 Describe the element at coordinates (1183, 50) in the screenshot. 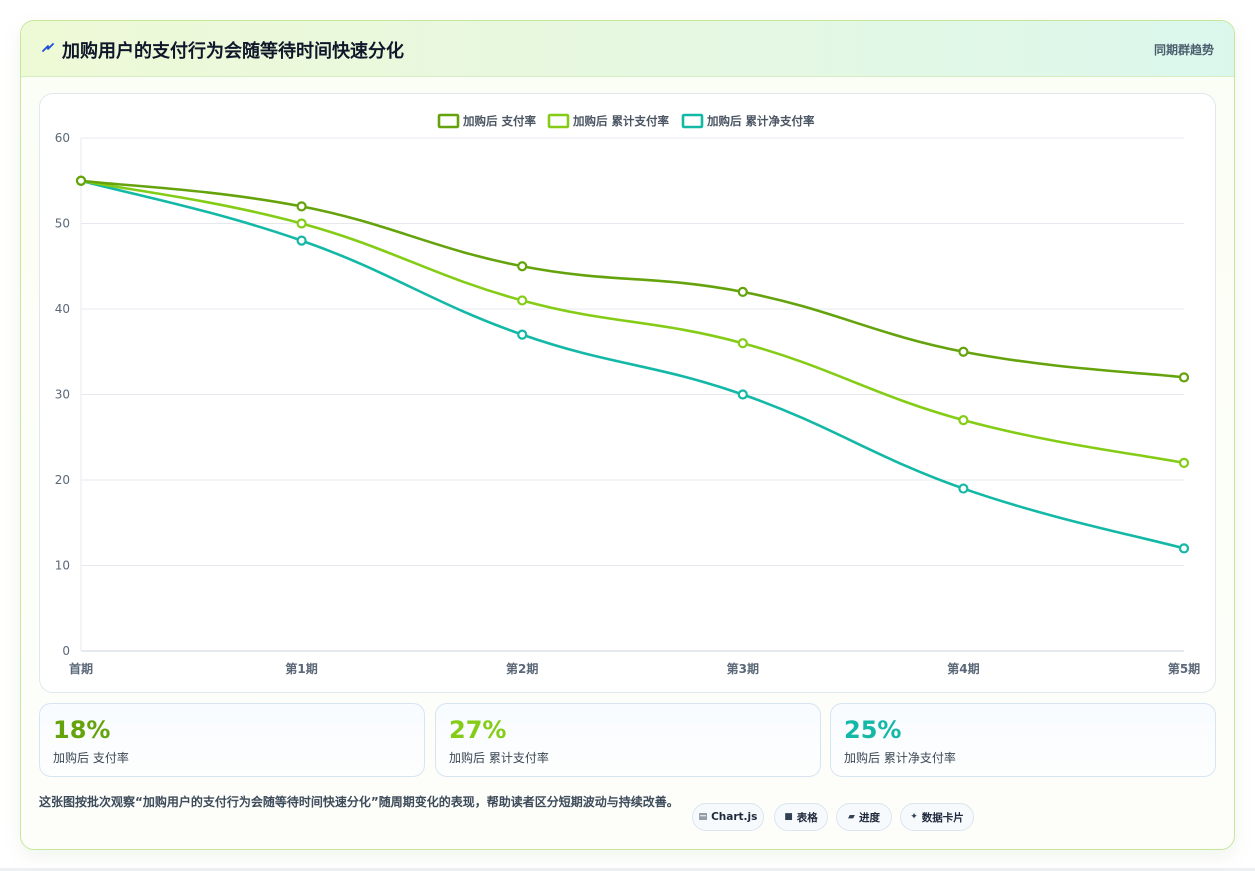

I see `cohort-trend-link: 同期群趋势` at that location.